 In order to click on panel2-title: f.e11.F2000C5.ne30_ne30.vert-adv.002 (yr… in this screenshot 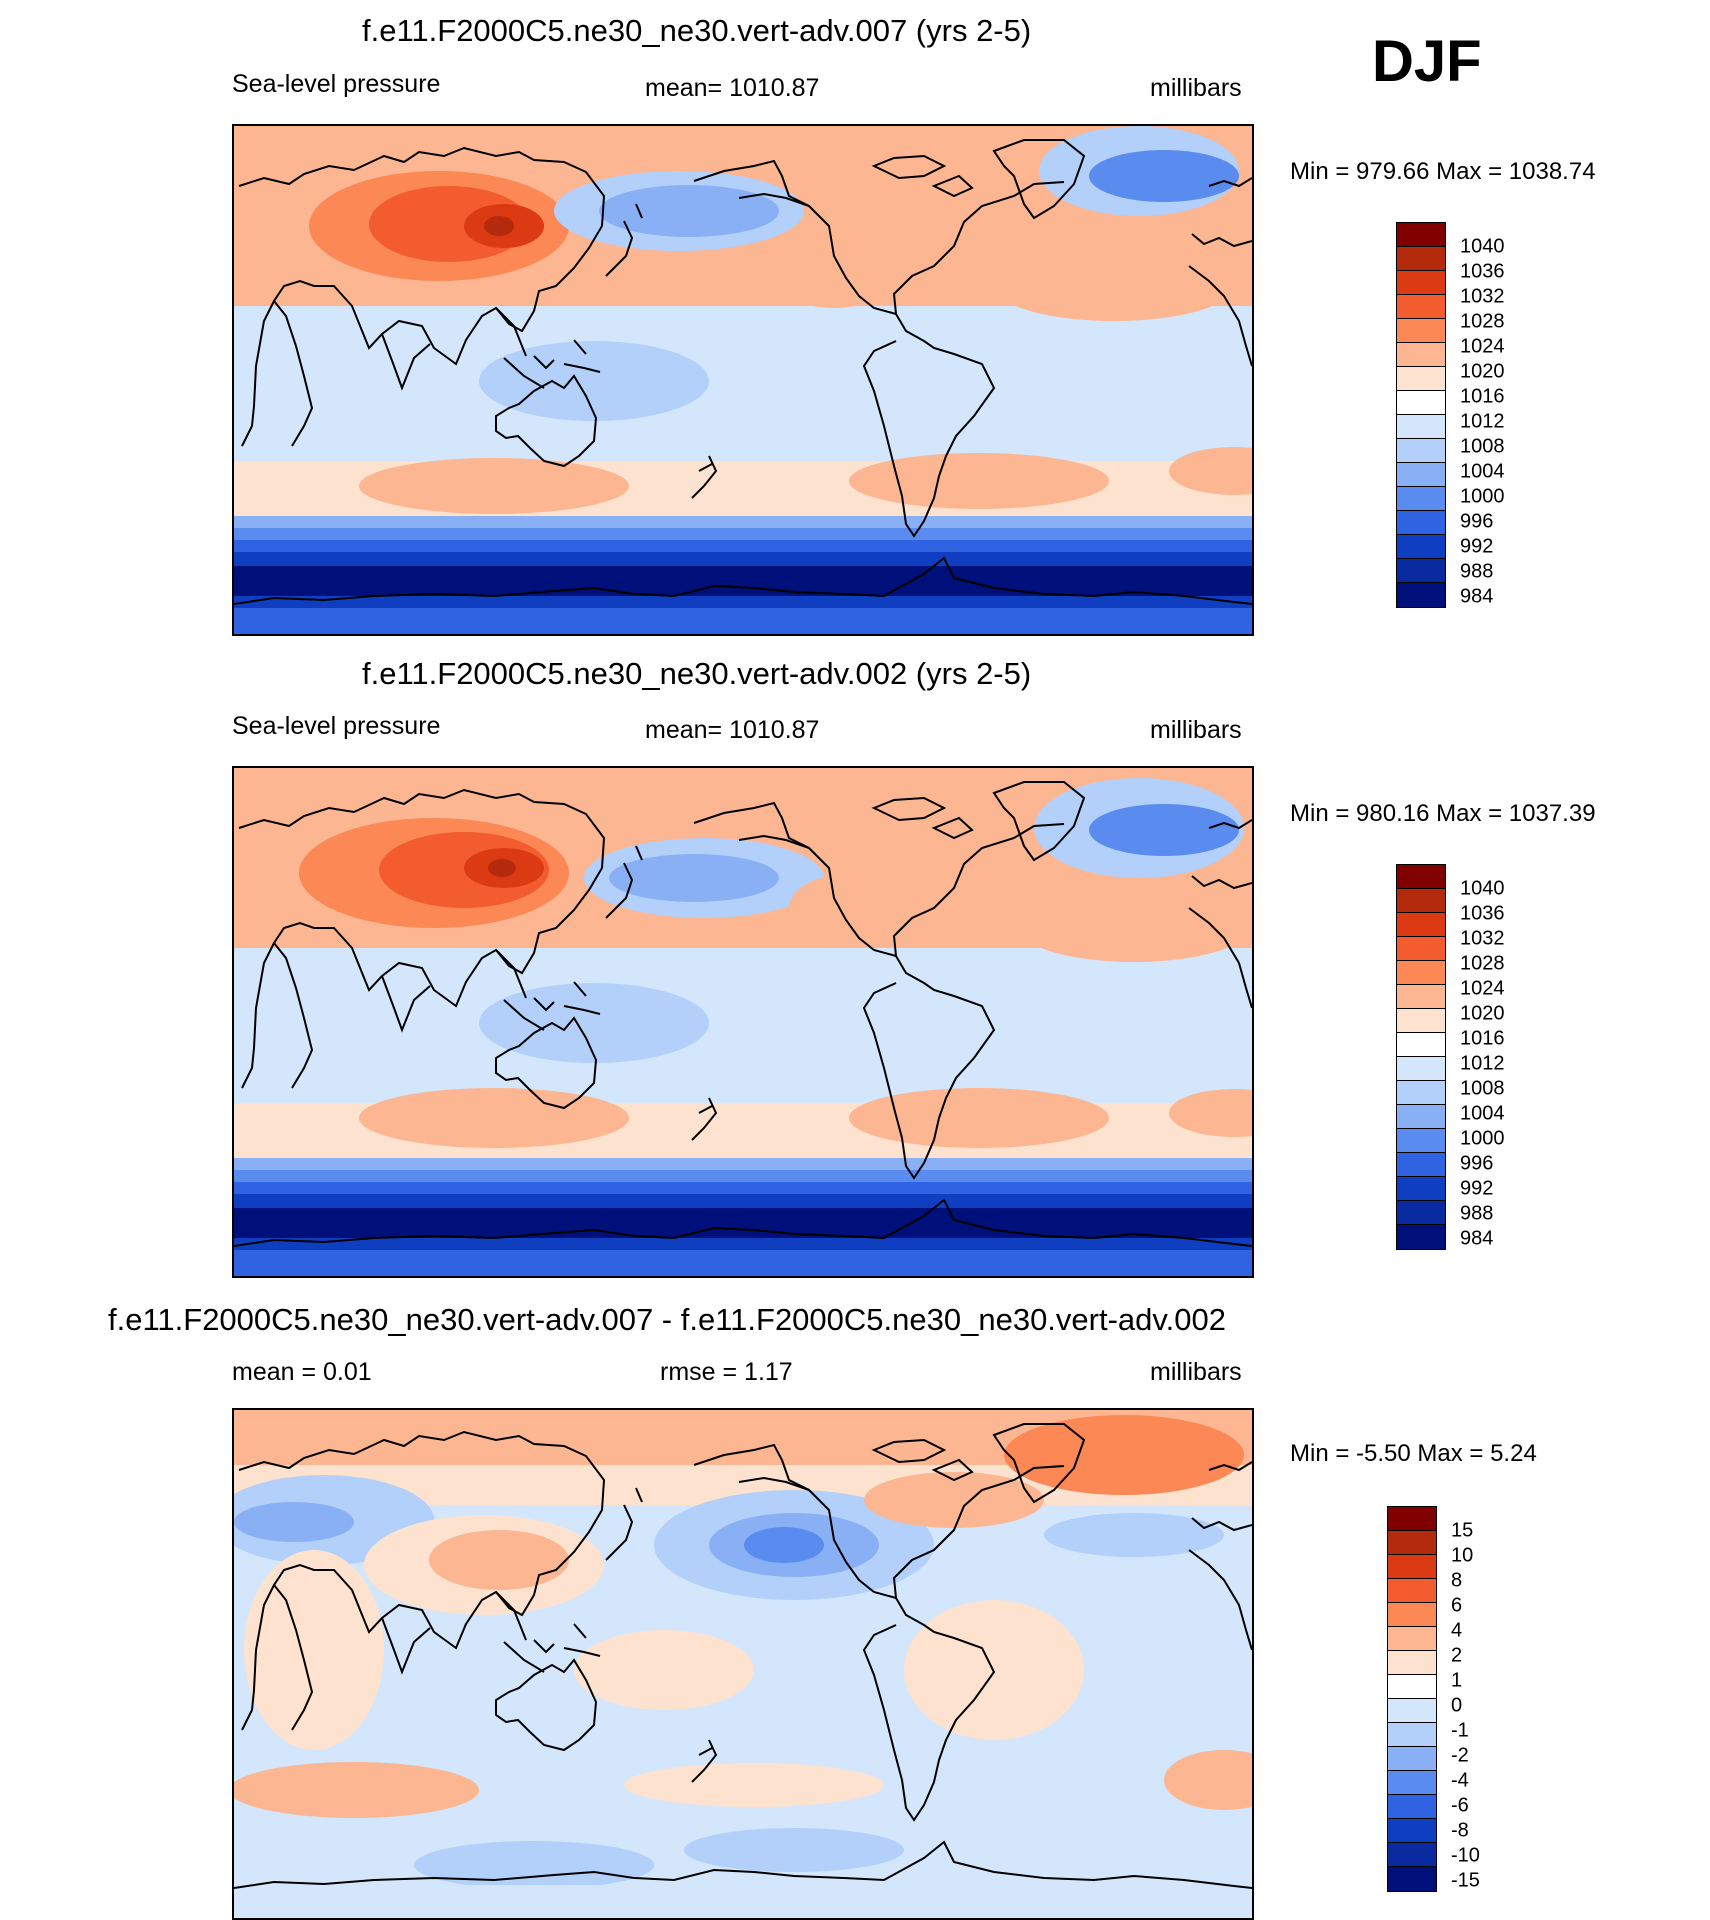, I will do `click(697, 673)`.